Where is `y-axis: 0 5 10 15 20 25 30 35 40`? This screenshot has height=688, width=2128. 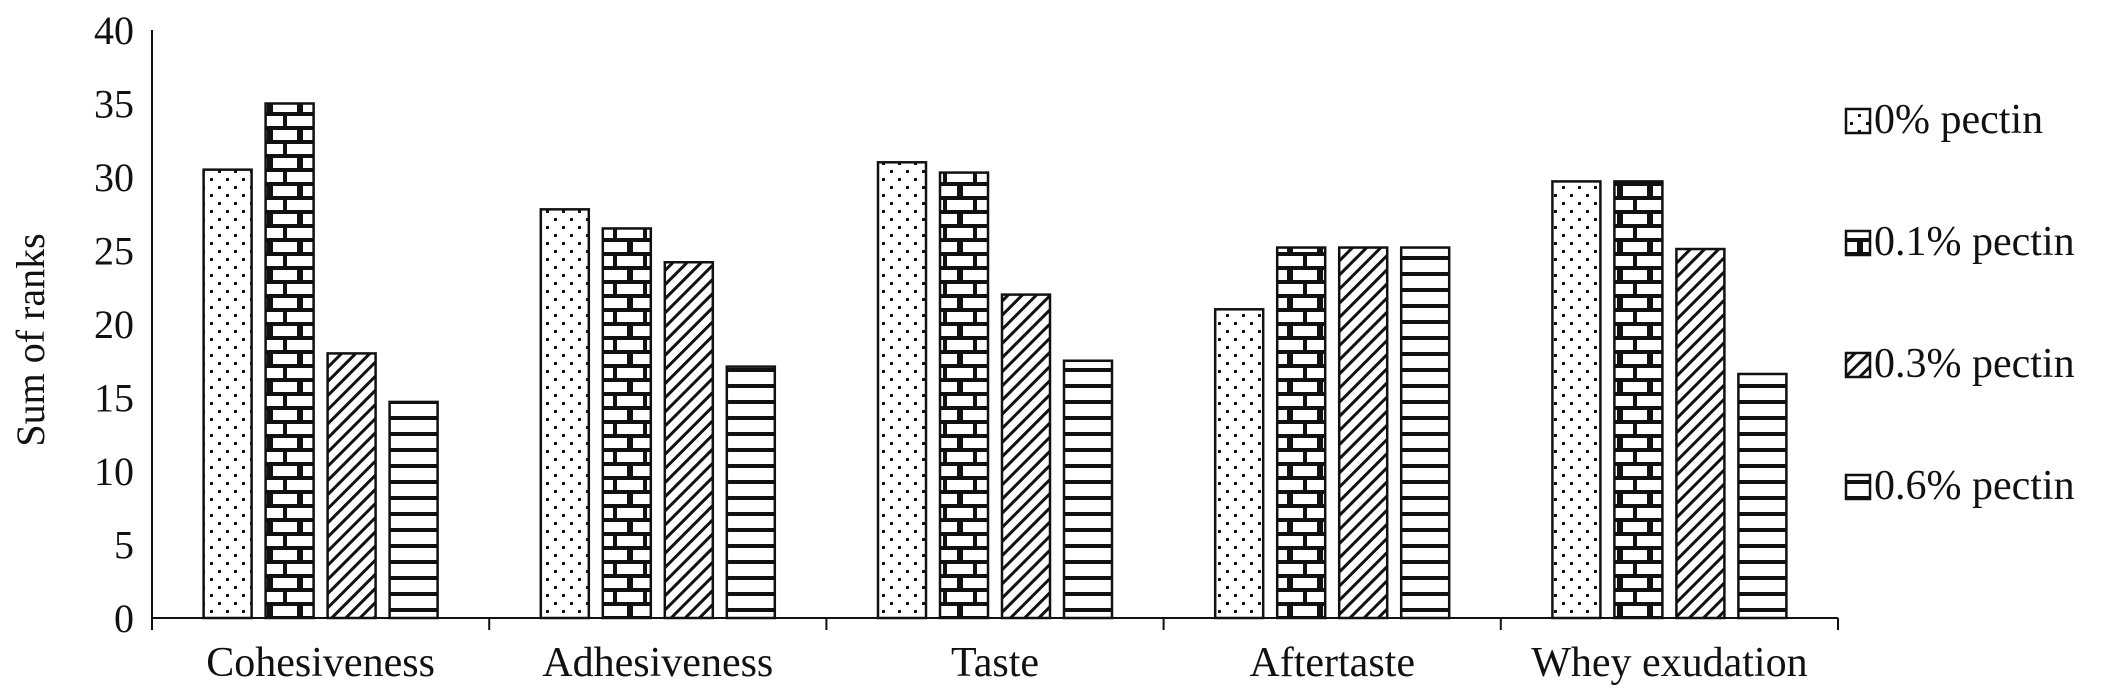 y-axis: 0 5 10 15 20 25 30 35 40 is located at coordinates (123, 324).